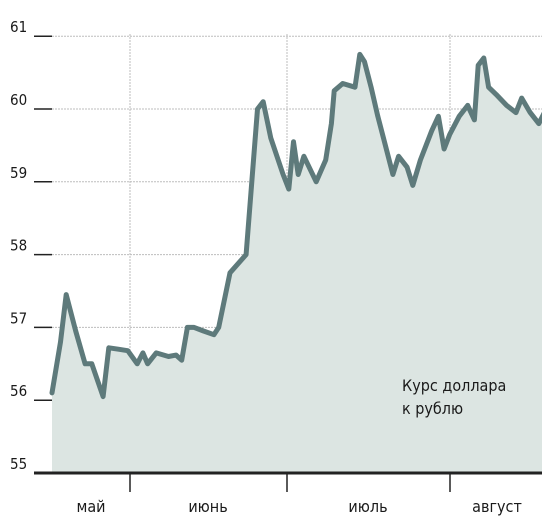 The width and height of the screenshot is (542, 521). Describe the element at coordinates (18, 100) in the screenshot. I see `y-tick-label-60: 60` at that location.